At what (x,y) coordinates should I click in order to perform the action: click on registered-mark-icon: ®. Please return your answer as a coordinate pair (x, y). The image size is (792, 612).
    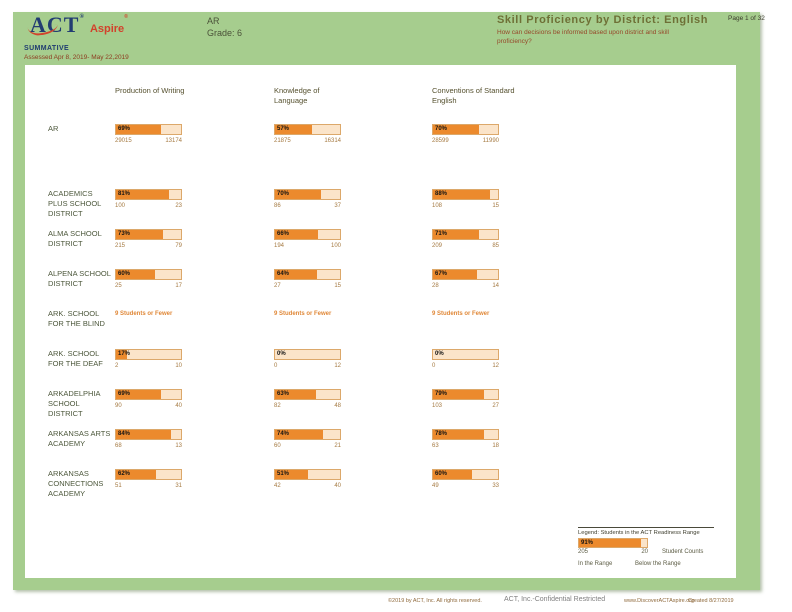
    Looking at the image, I should click on (126, 17).